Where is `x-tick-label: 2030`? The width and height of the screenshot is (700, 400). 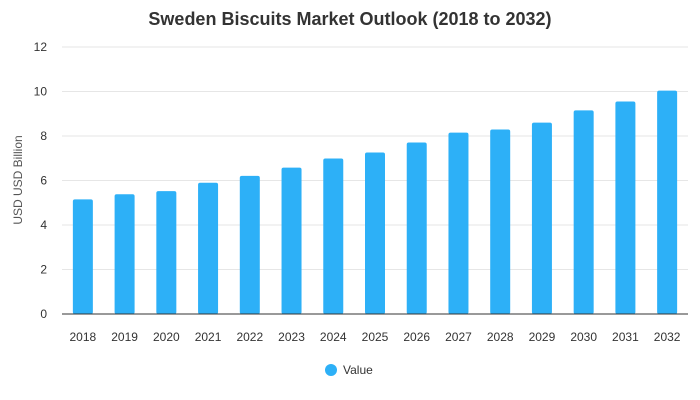
x-tick-label: 2030 is located at coordinates (583, 337).